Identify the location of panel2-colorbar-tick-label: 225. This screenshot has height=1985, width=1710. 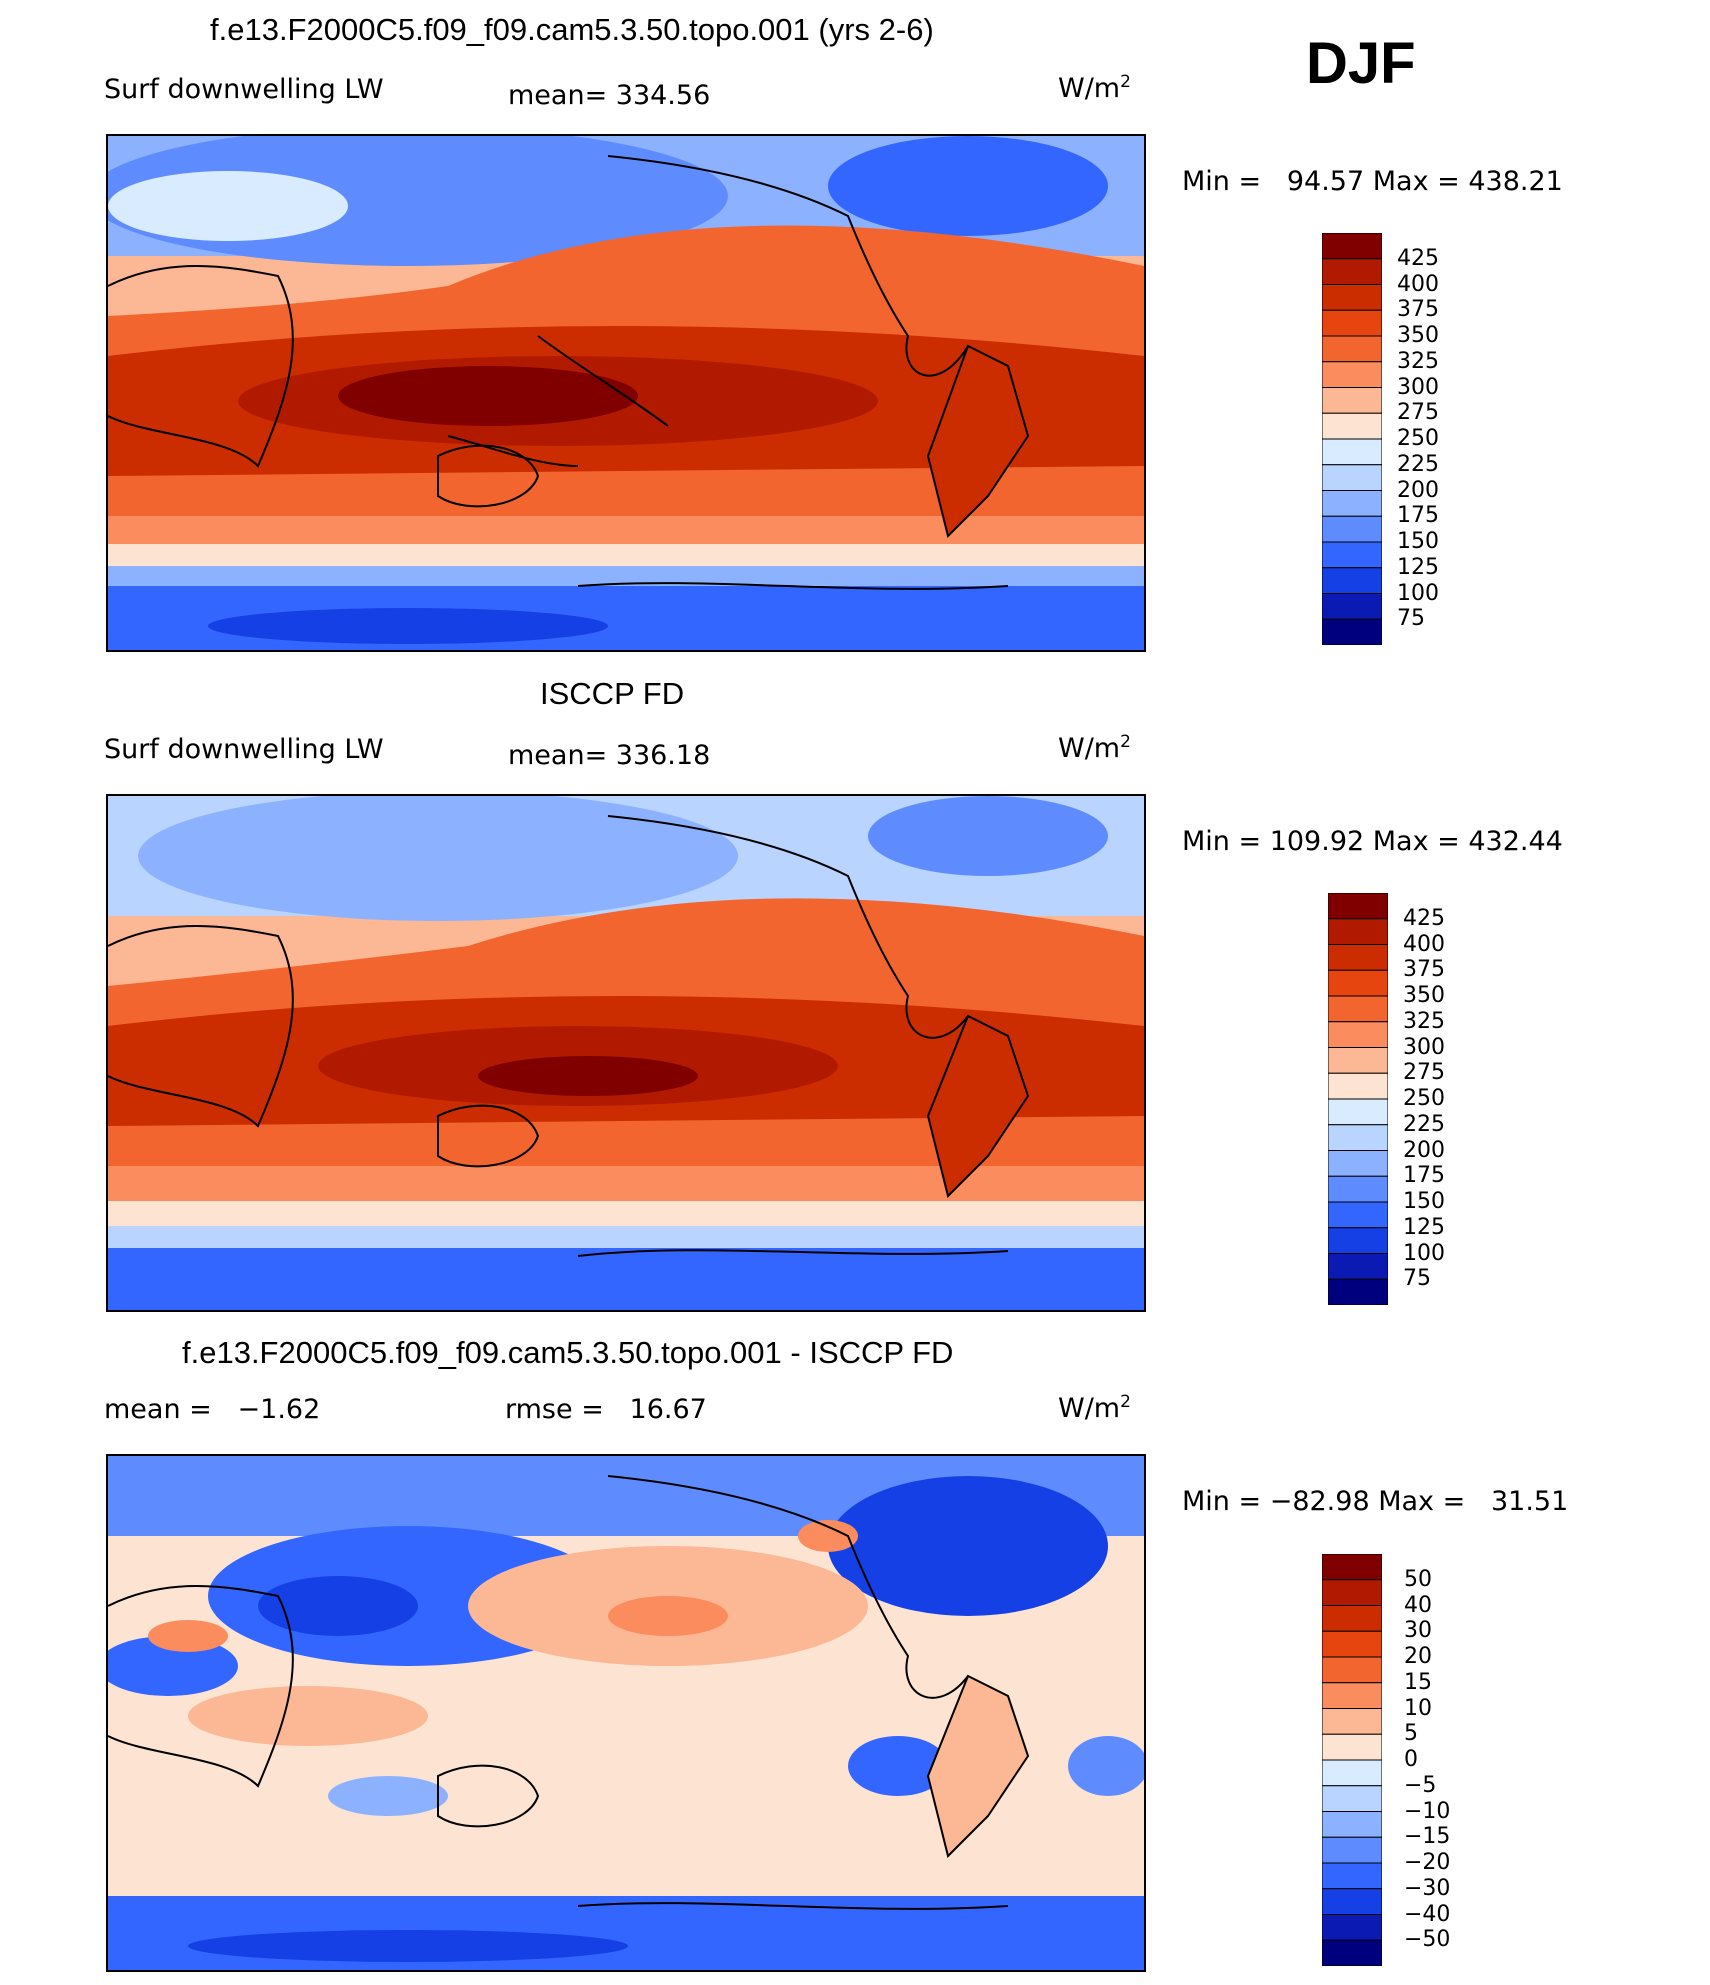
(1424, 1124).